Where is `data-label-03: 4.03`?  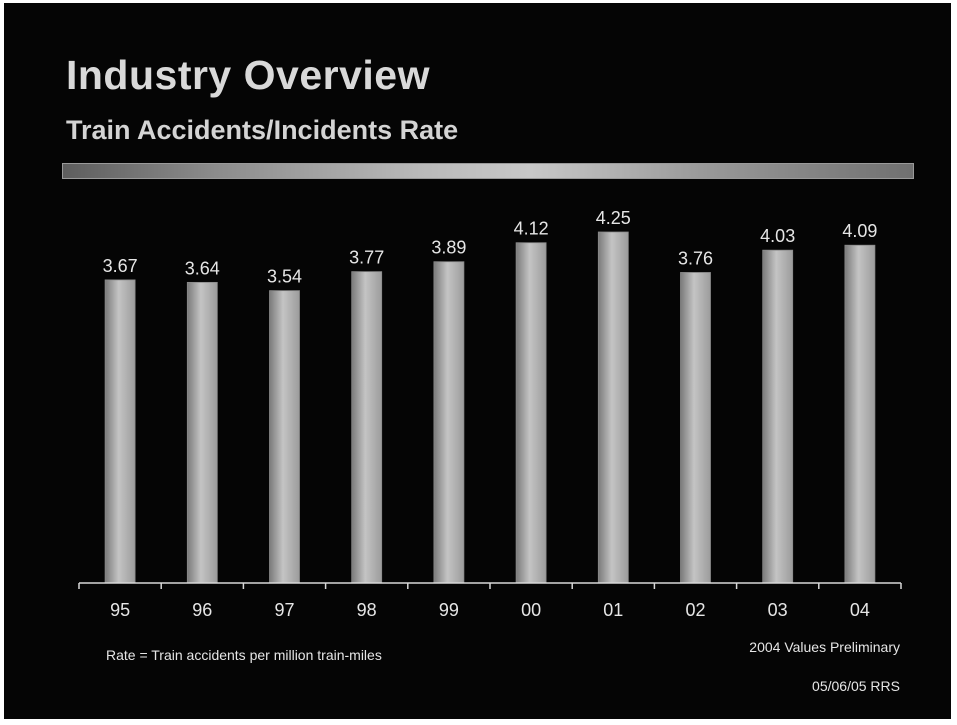 data-label-03: 4.03 is located at coordinates (777, 236).